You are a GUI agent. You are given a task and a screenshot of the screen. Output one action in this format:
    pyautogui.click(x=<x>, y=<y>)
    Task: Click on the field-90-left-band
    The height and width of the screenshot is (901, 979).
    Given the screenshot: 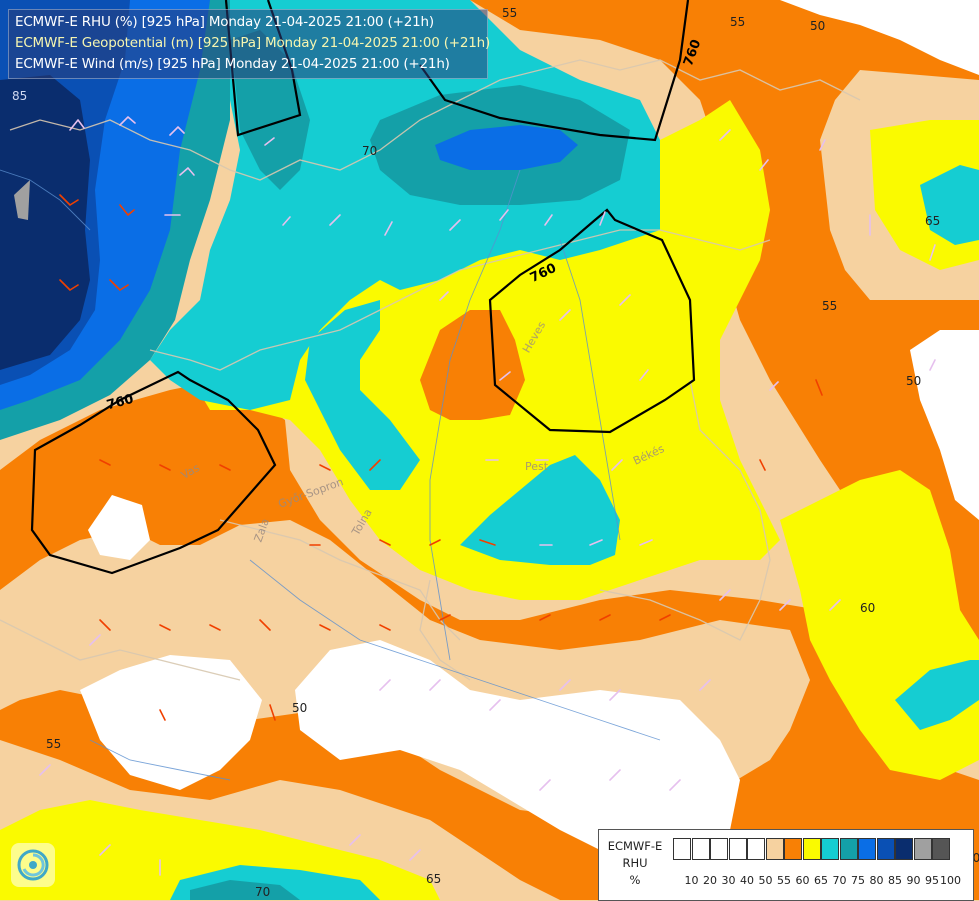 What is the action you would take?
    pyautogui.click(x=45, y=222)
    